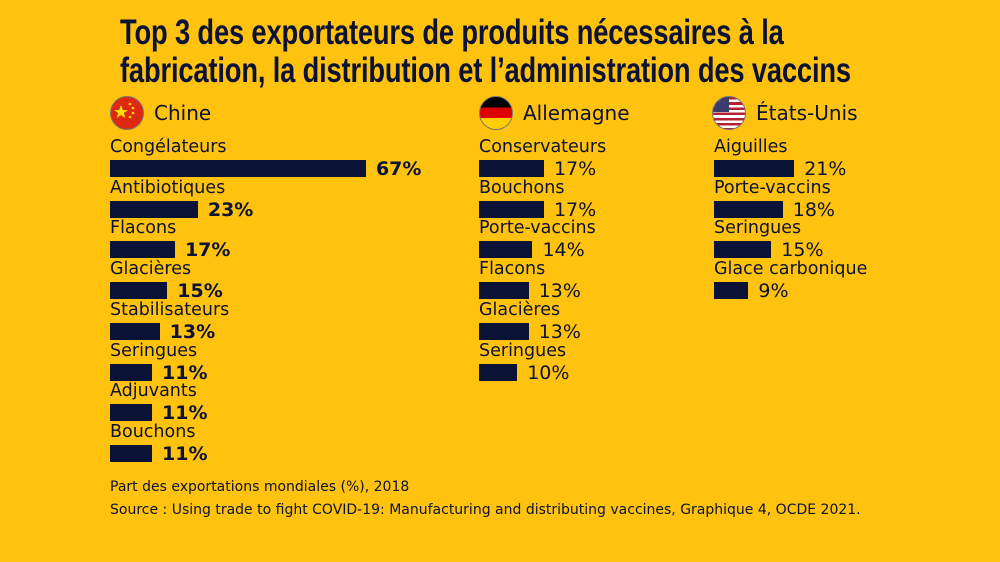  I want to click on value-label: 21%, so click(825, 169).